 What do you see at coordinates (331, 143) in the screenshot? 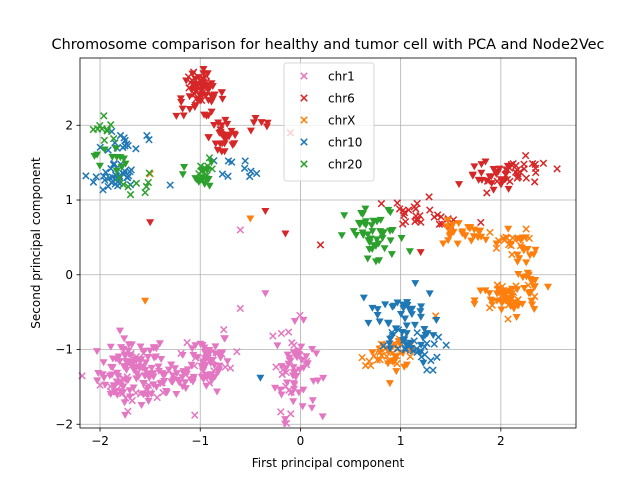
I see `legend-item-chr10: chr10` at bounding box center [331, 143].